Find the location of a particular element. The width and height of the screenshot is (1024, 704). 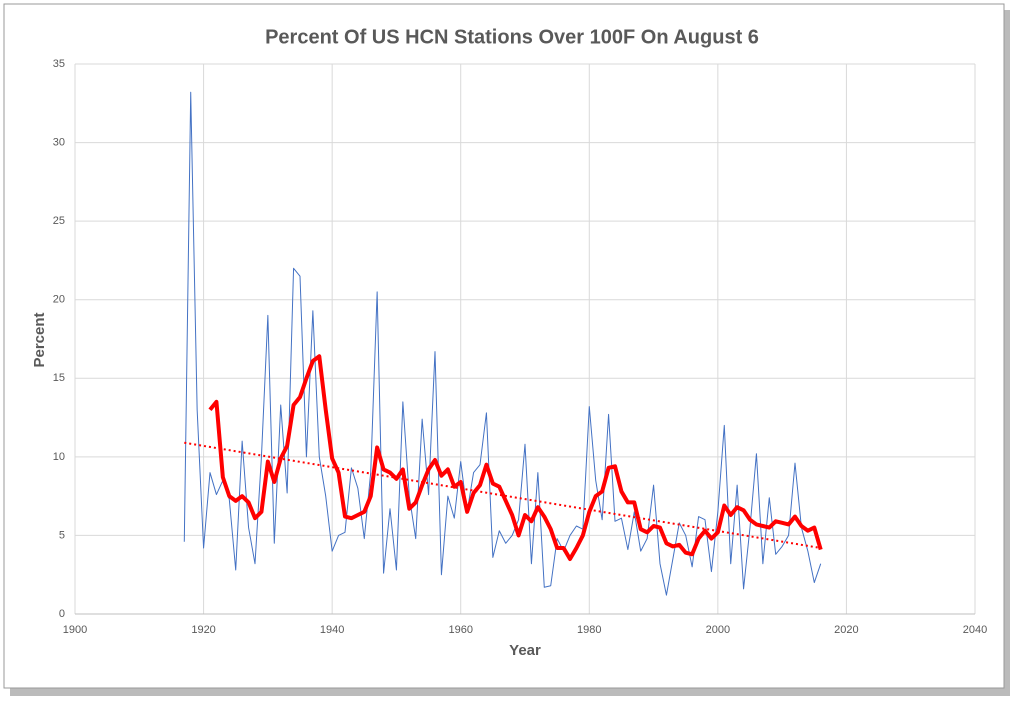

y-axis-label: Percent is located at coordinates (39, 339).